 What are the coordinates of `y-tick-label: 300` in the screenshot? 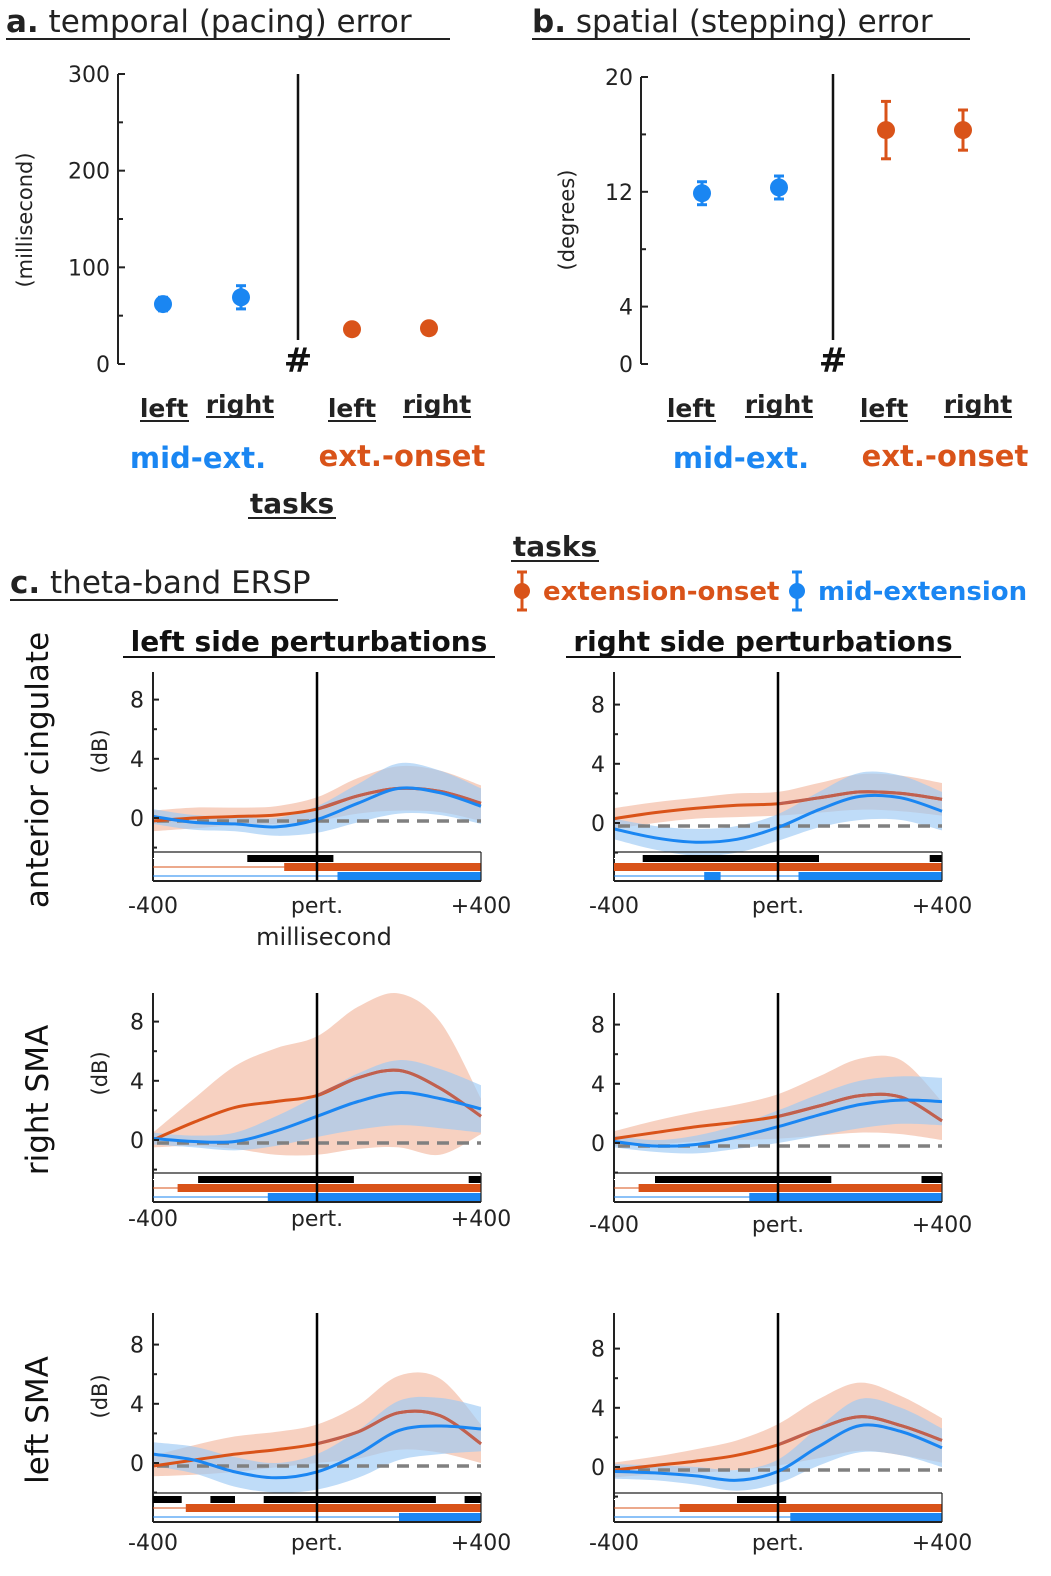 It's located at (89, 75).